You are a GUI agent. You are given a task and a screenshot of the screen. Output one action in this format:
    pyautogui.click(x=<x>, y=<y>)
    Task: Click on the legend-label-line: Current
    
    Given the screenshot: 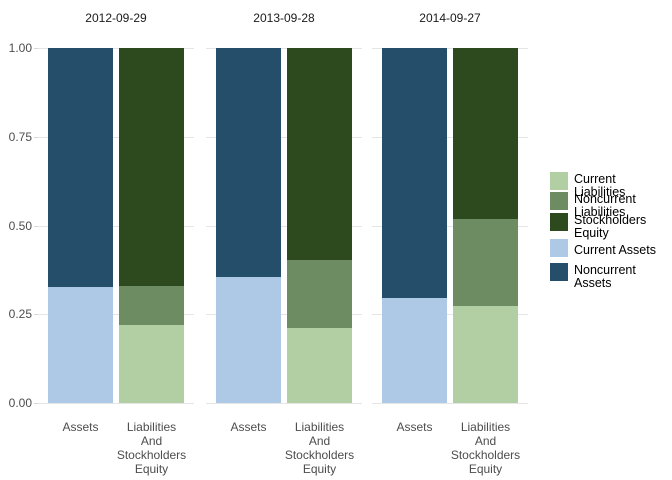 What is the action you would take?
    pyautogui.click(x=595, y=179)
    